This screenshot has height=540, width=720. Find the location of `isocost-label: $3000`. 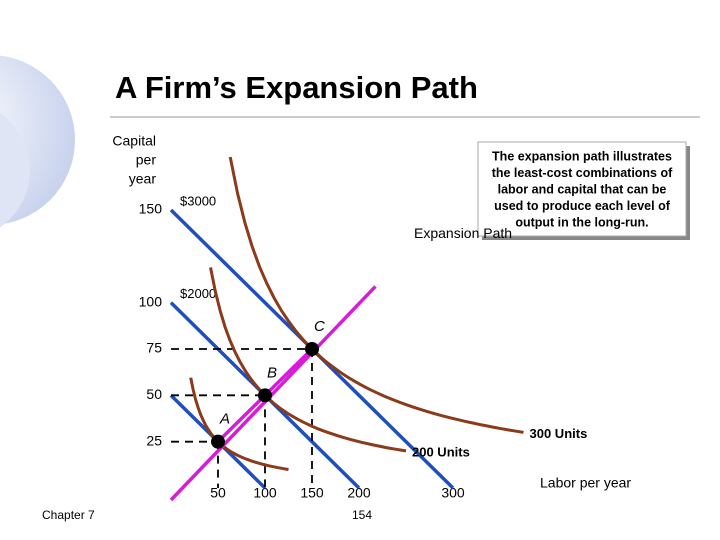

isocost-label: $3000 is located at coordinates (198, 200).